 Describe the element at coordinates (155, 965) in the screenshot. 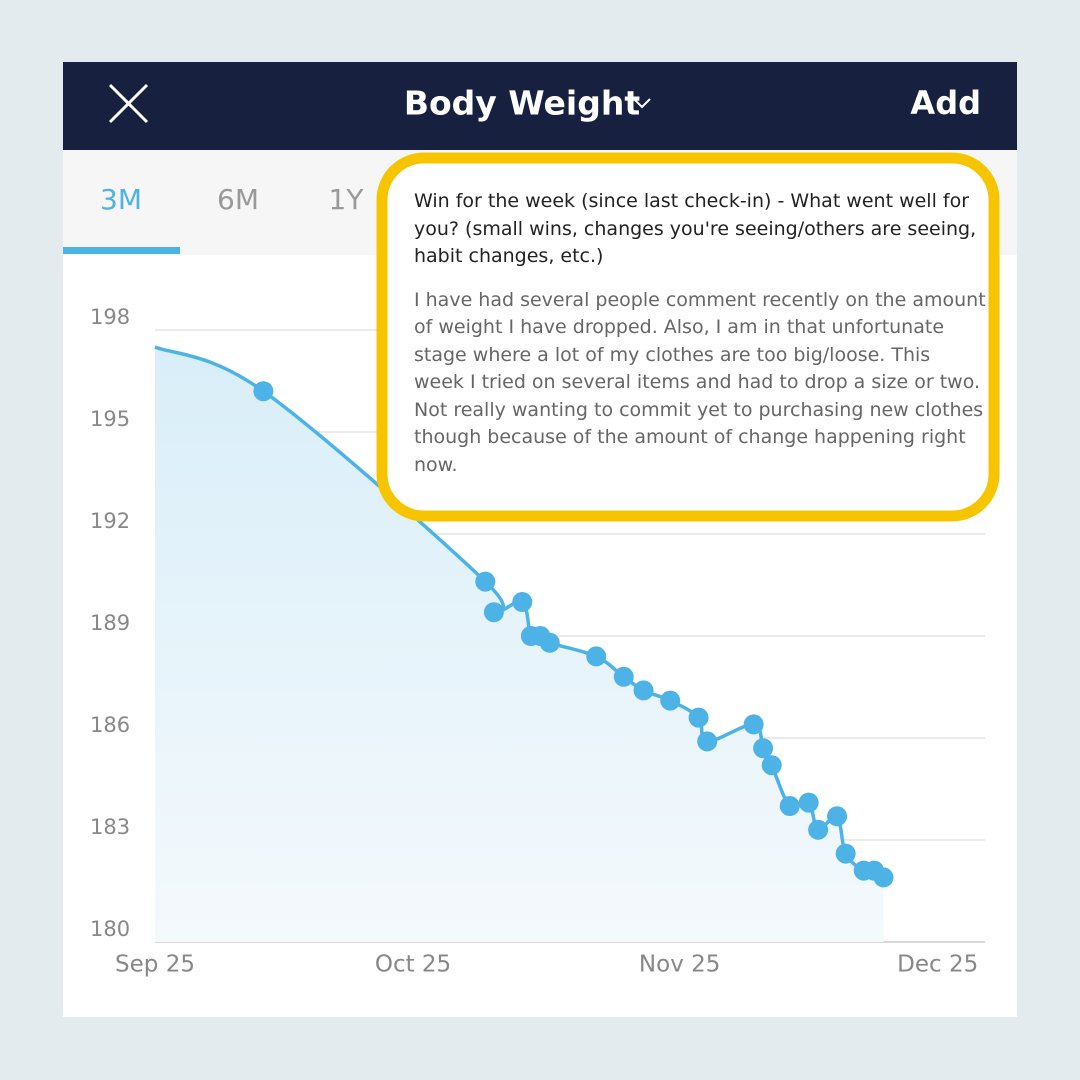

I see `x-tick-label: Sep 25` at that location.